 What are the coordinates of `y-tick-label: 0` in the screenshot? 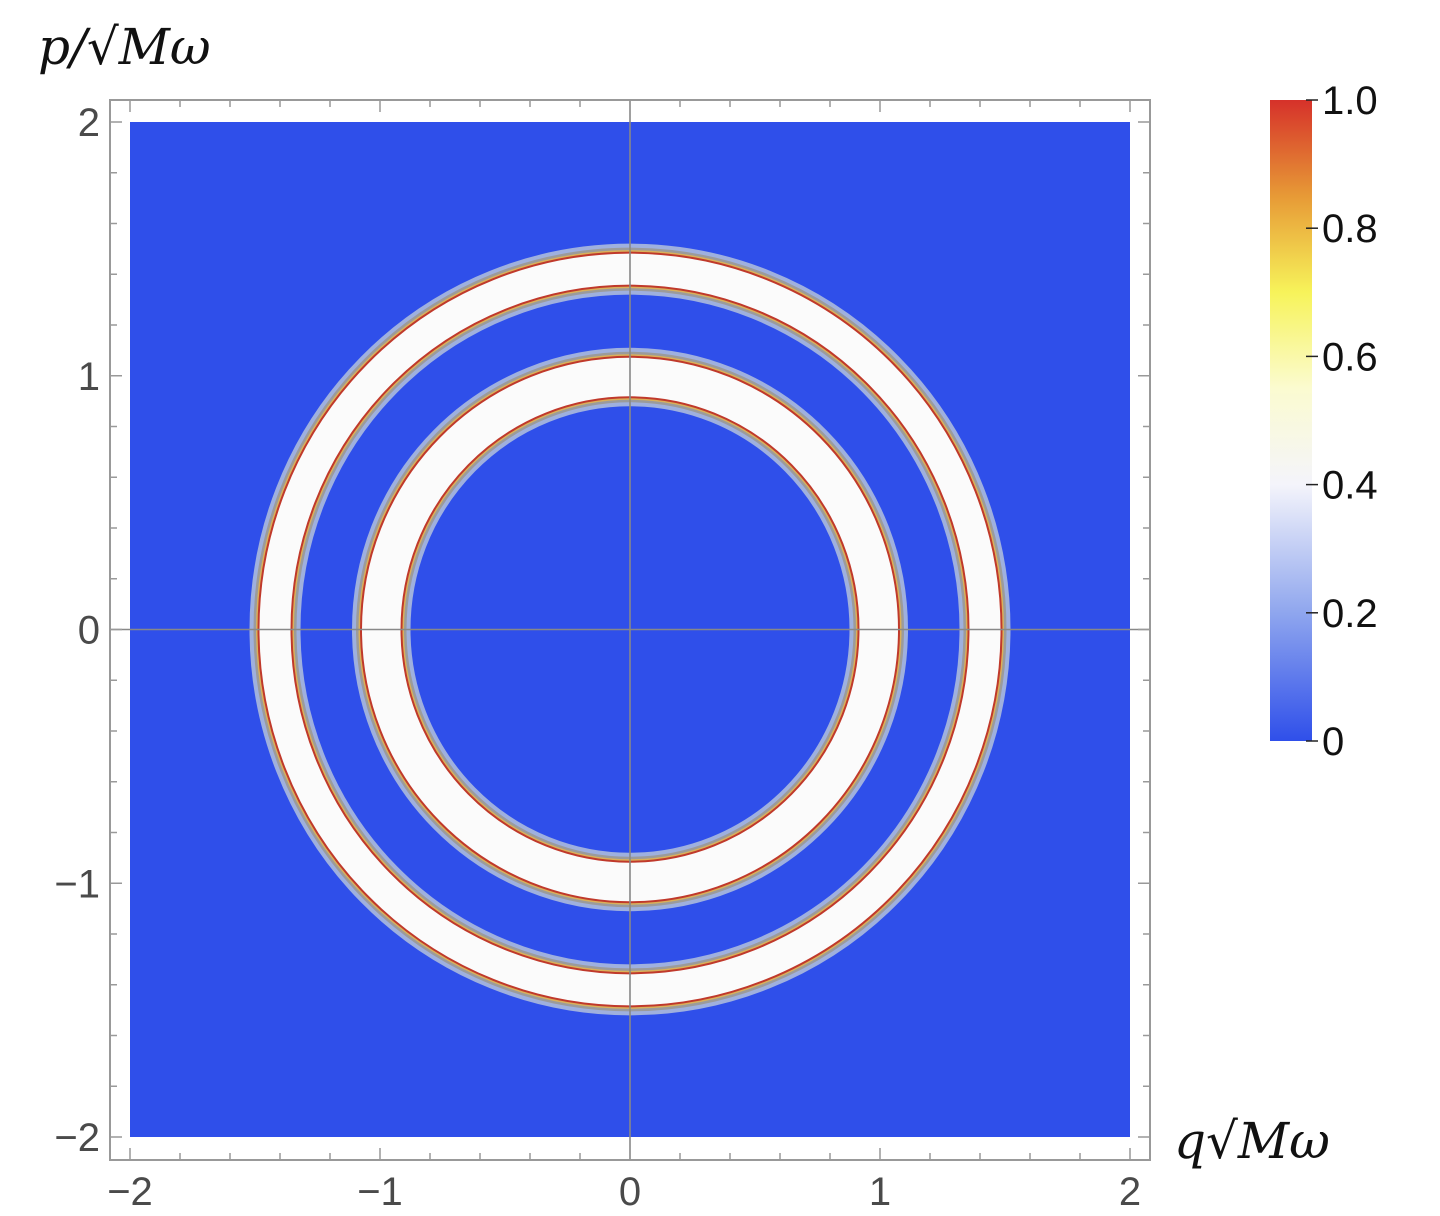 It's located at (89, 631).